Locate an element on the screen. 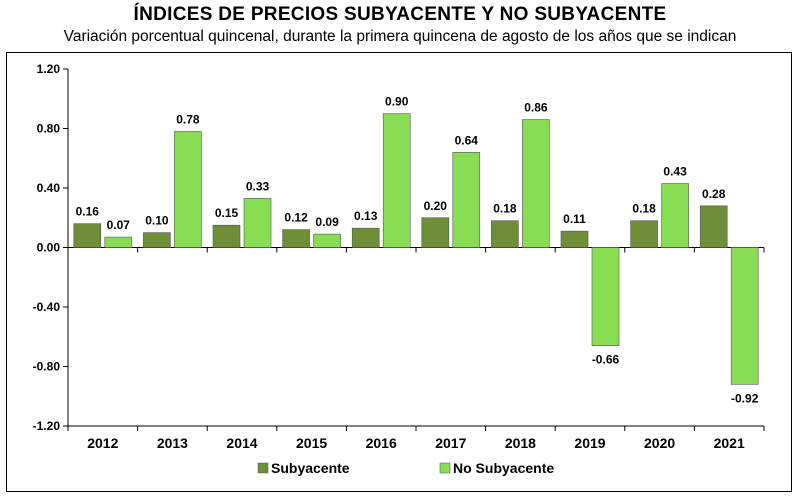  y-tick-label: 1.20 is located at coordinates (49, 69).